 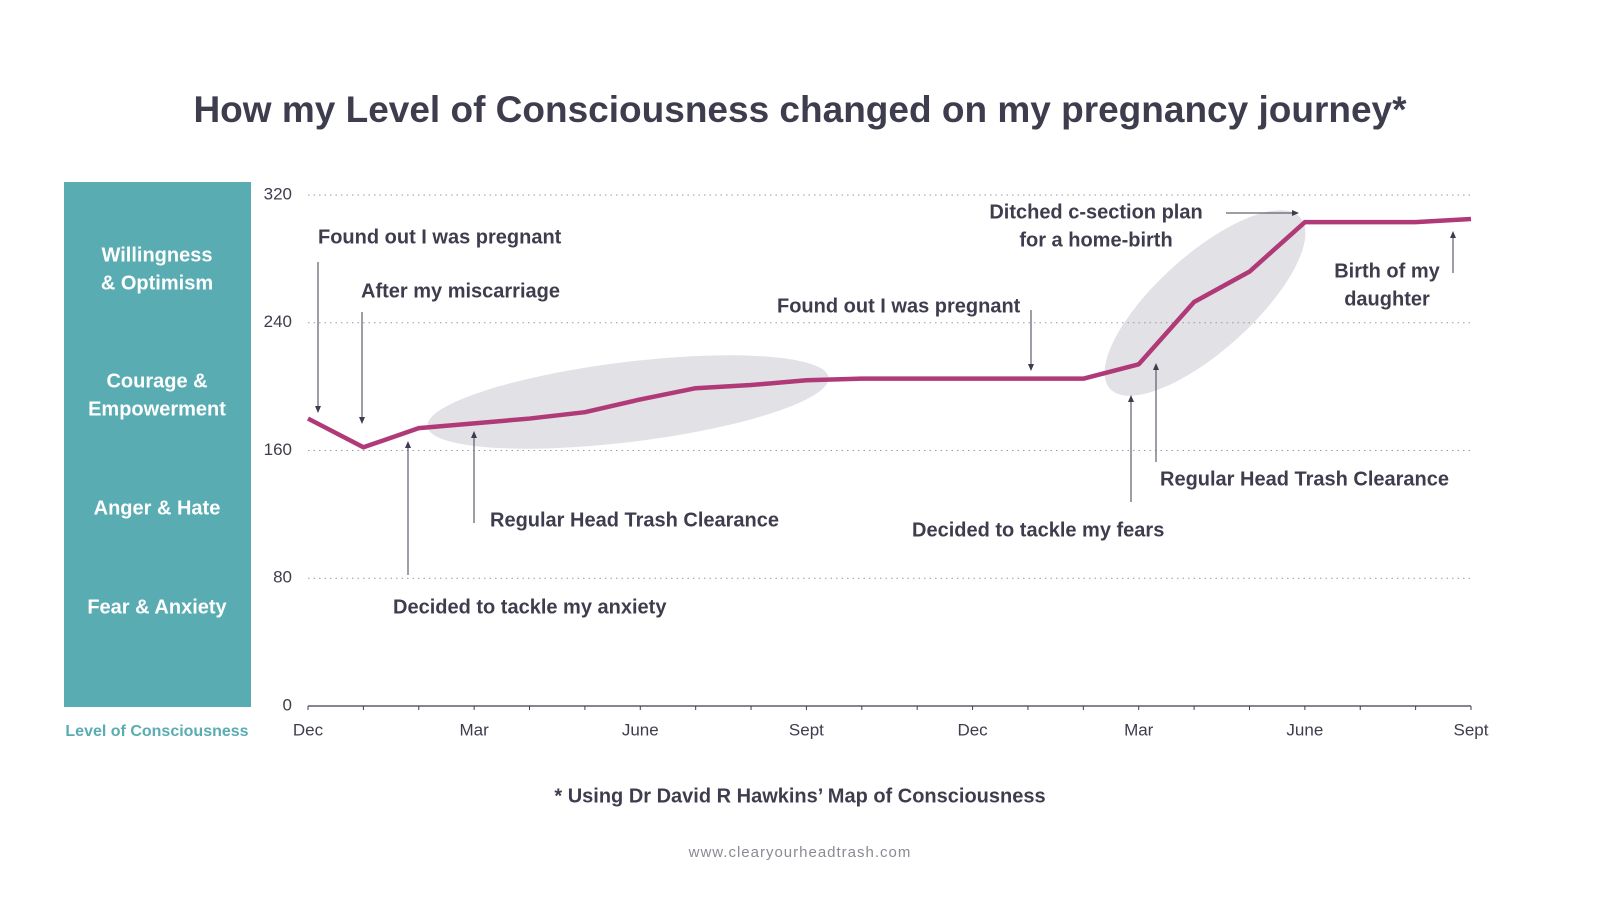 What do you see at coordinates (156, 381) in the screenshot?
I see `band-label: Courage &` at bounding box center [156, 381].